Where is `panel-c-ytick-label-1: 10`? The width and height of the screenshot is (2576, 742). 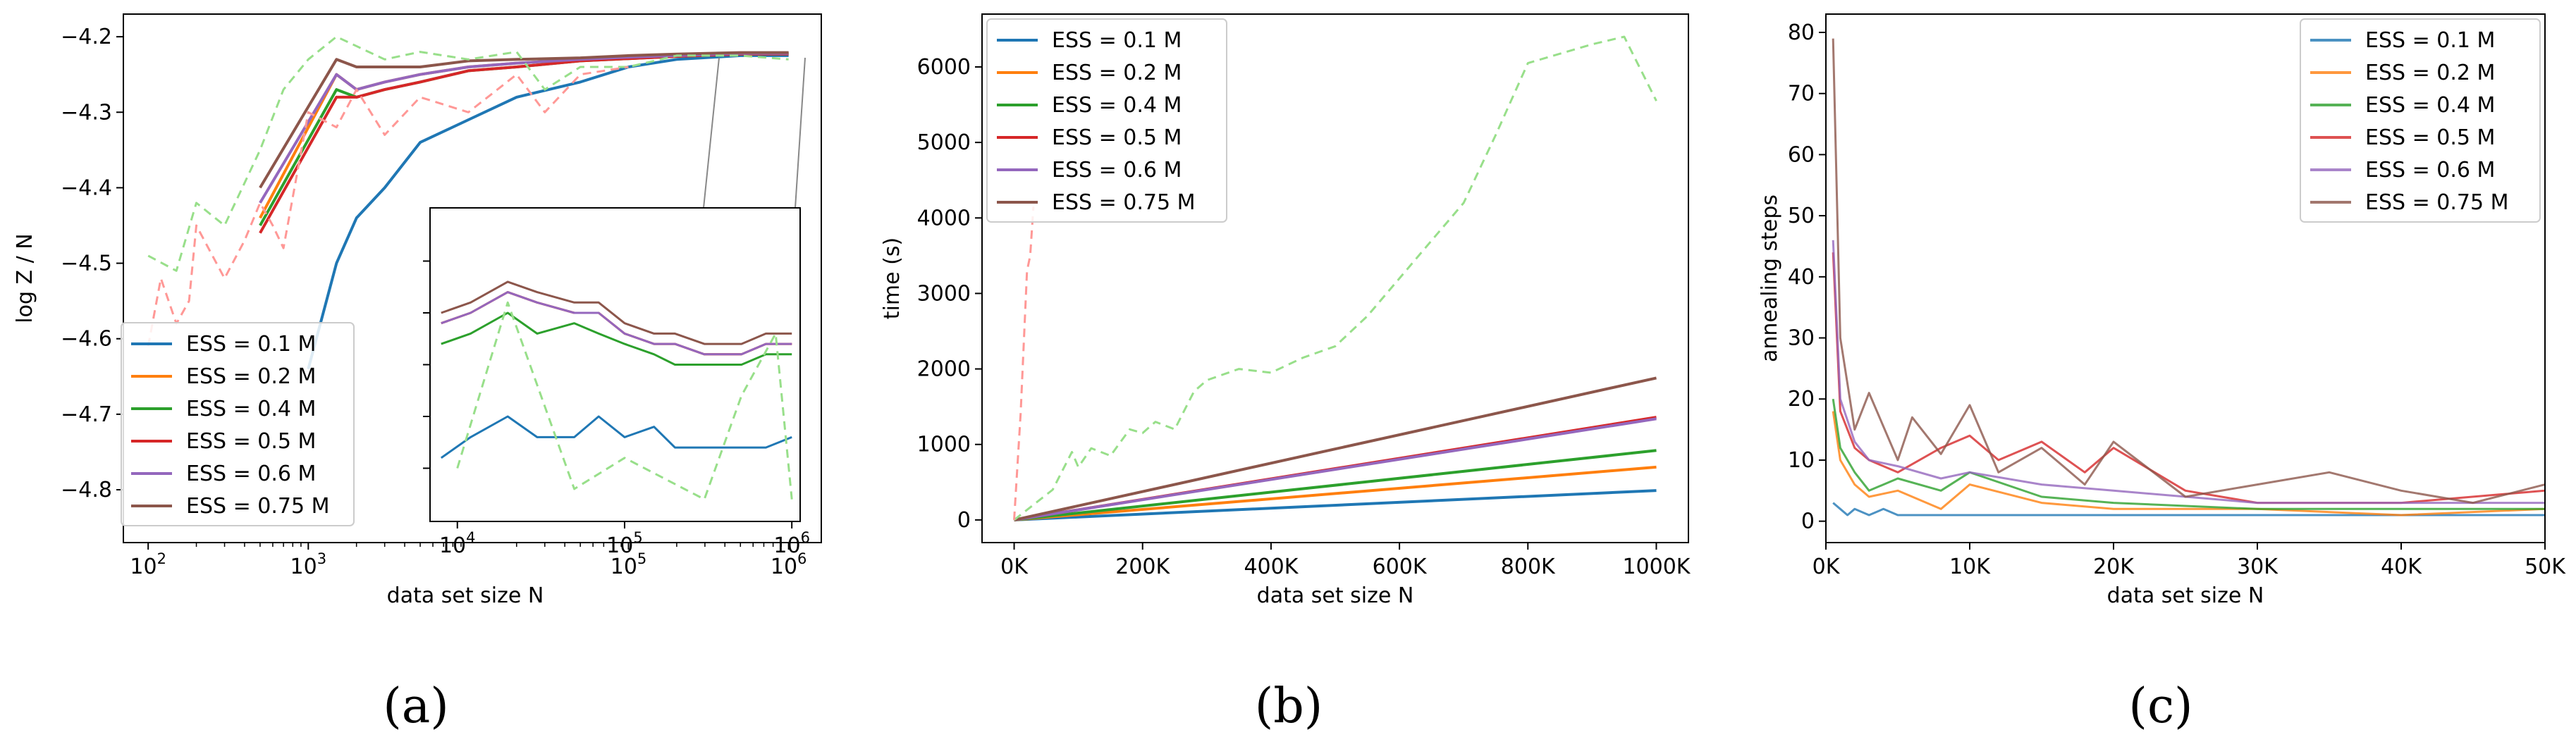 panel-c-ytick-label-1: 10 is located at coordinates (1801, 460).